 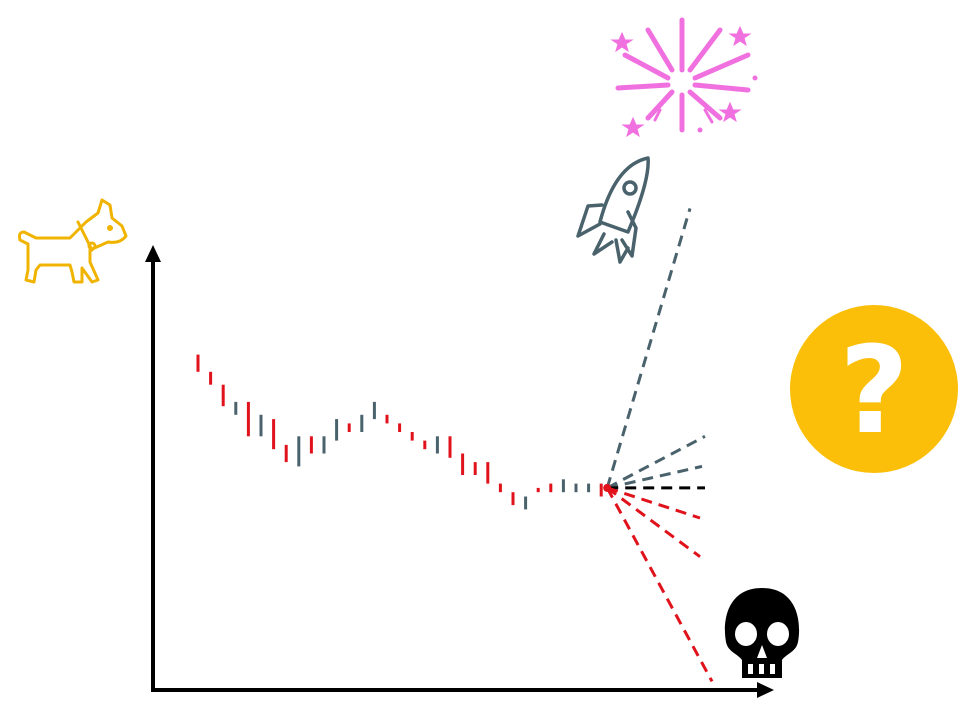 What do you see at coordinates (73, 241) in the screenshot?
I see `dog-icon` at bounding box center [73, 241].